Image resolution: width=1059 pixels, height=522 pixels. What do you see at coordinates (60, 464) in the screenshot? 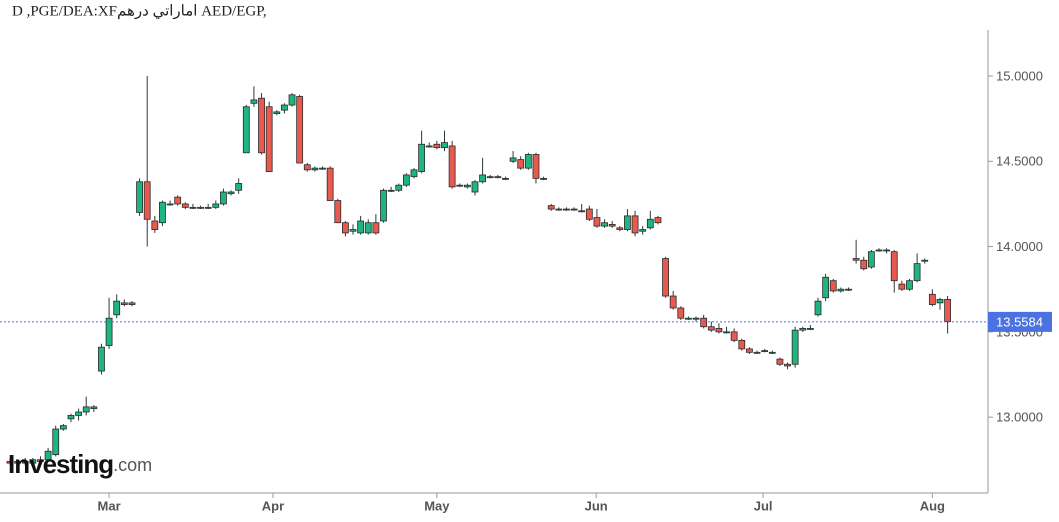
I see `watermark-brand: Investing` at bounding box center [60, 464].